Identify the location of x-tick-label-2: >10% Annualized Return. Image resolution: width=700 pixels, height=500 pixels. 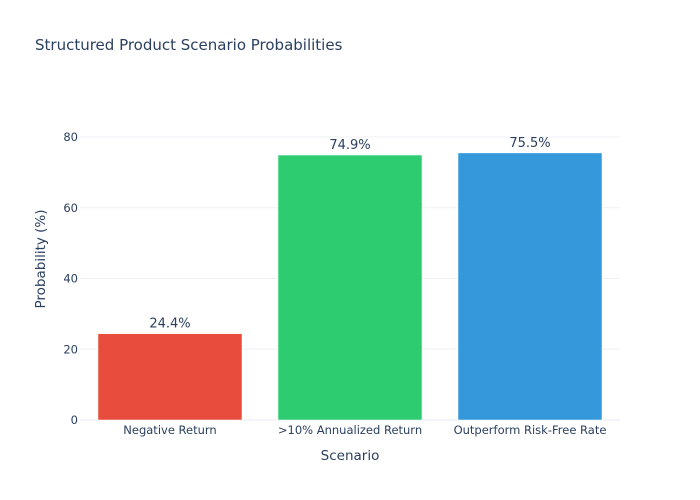
(350, 430).